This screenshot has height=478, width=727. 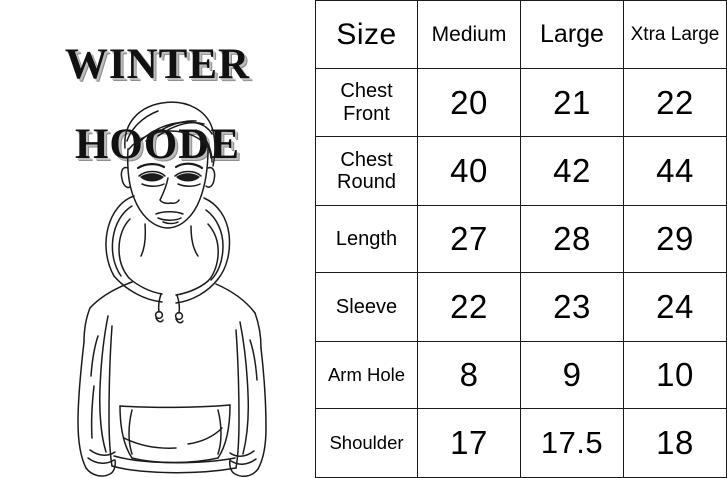 I want to click on cell-chest-front-medium: 20, so click(x=469, y=102).